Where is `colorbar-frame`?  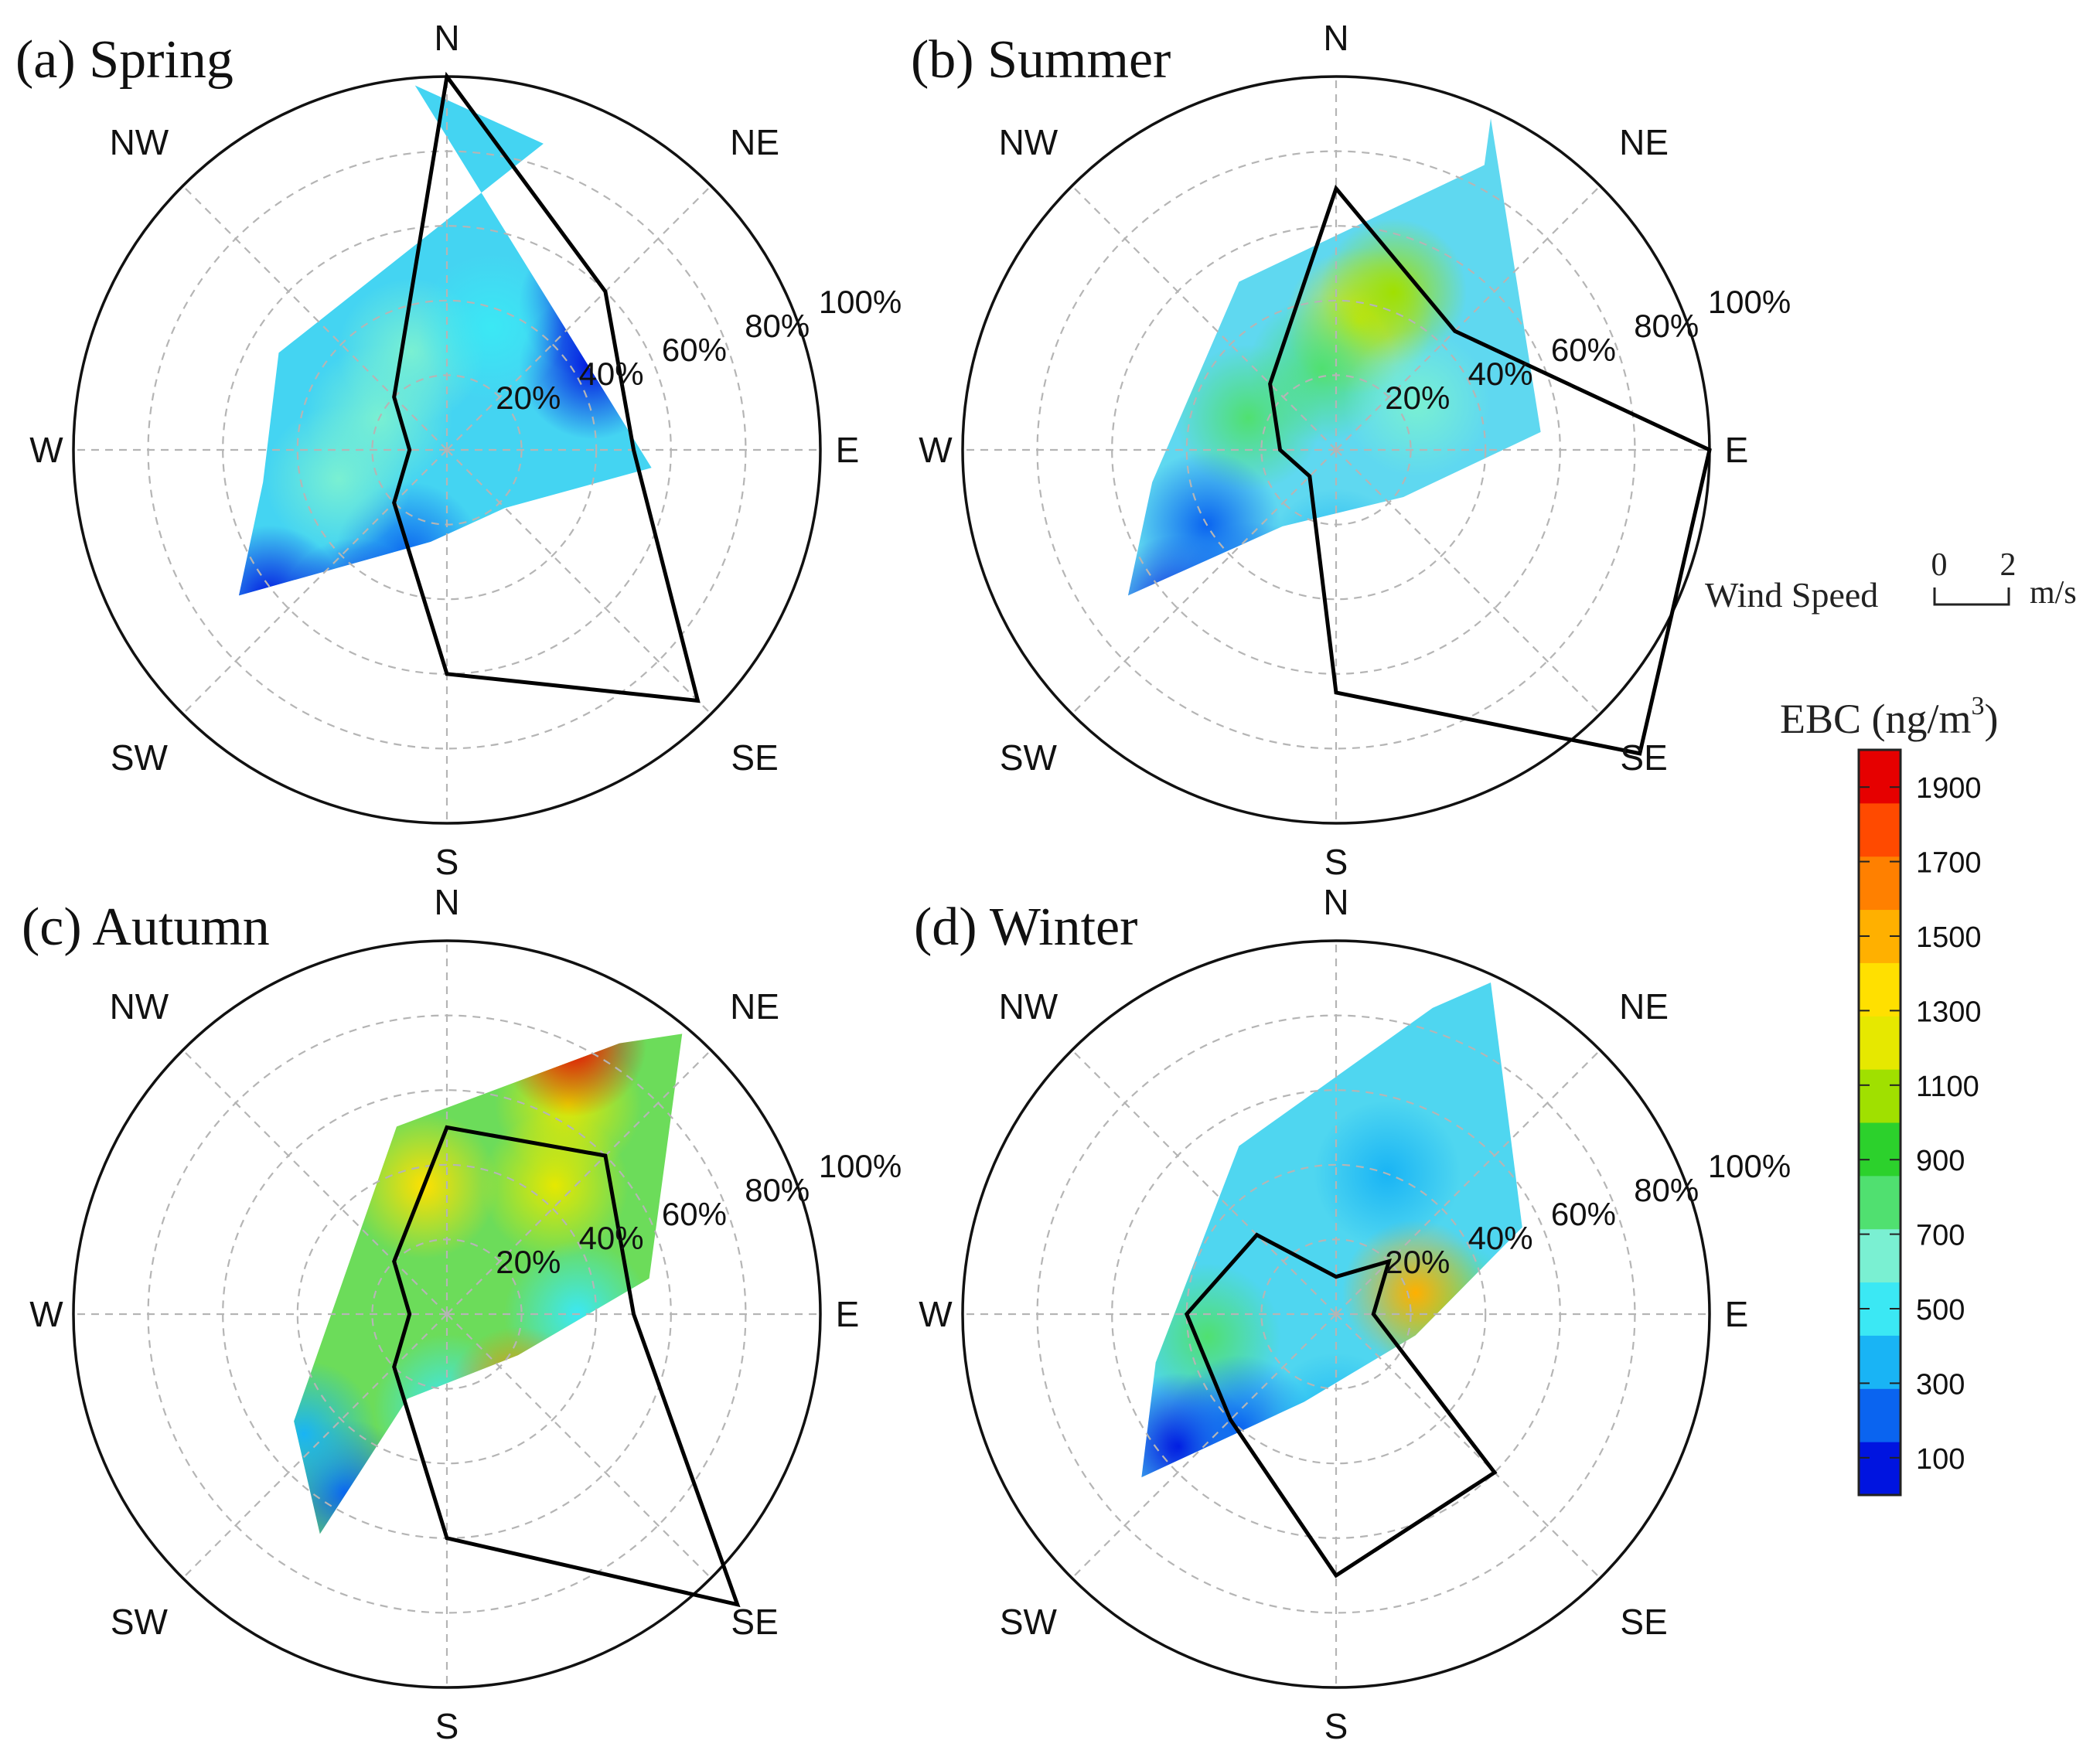
colorbar-frame is located at coordinates (1879, 1122).